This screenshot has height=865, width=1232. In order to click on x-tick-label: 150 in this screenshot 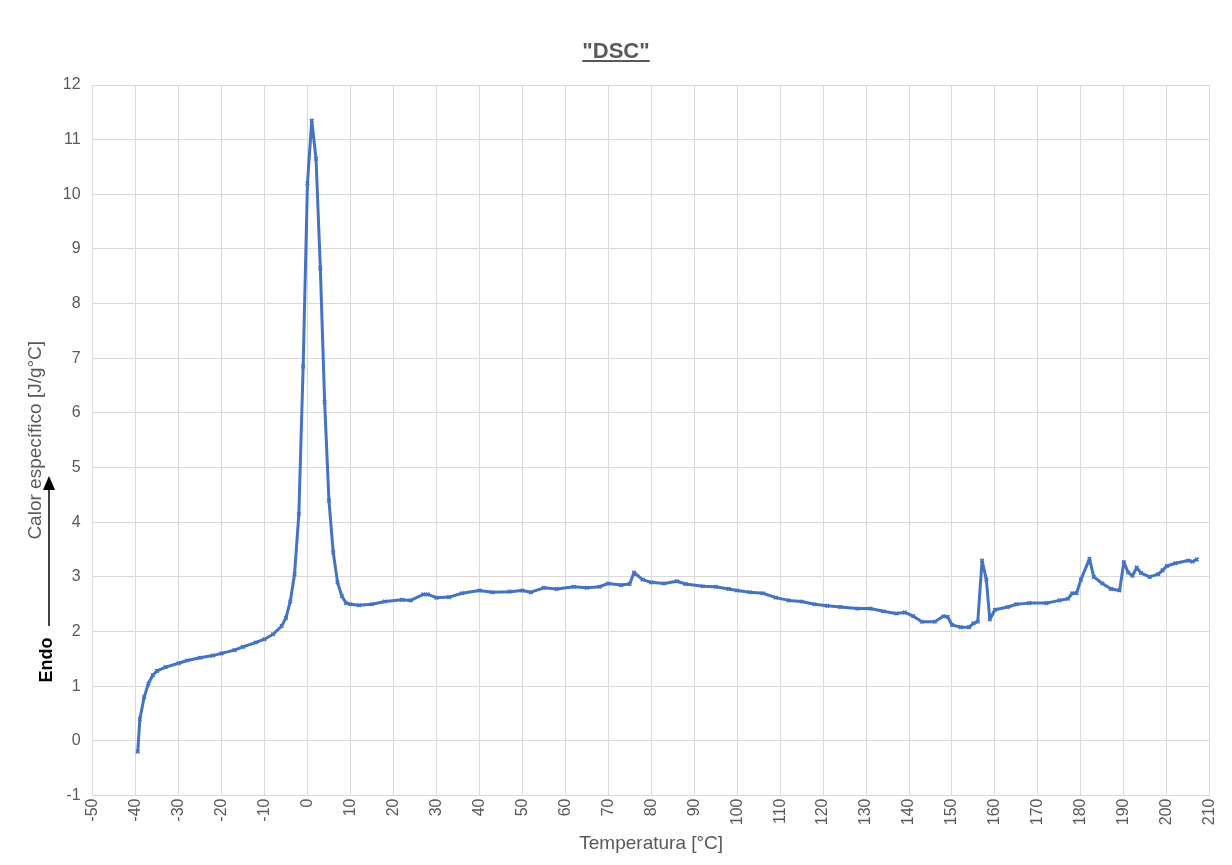, I will do `click(951, 812)`.